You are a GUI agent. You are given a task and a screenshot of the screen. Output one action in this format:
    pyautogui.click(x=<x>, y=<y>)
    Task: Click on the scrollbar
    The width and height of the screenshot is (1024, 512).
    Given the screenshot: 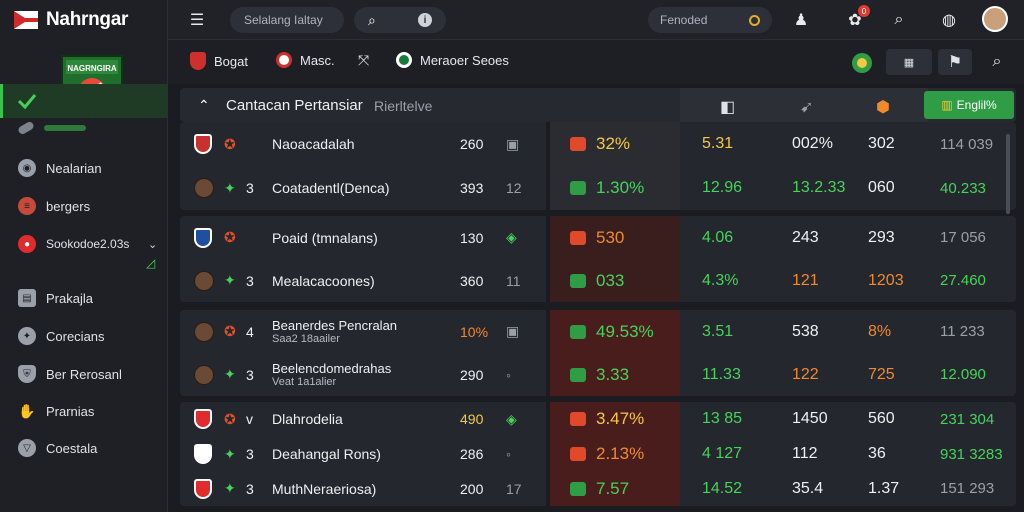 What is the action you would take?
    pyautogui.click(x=1008, y=174)
    